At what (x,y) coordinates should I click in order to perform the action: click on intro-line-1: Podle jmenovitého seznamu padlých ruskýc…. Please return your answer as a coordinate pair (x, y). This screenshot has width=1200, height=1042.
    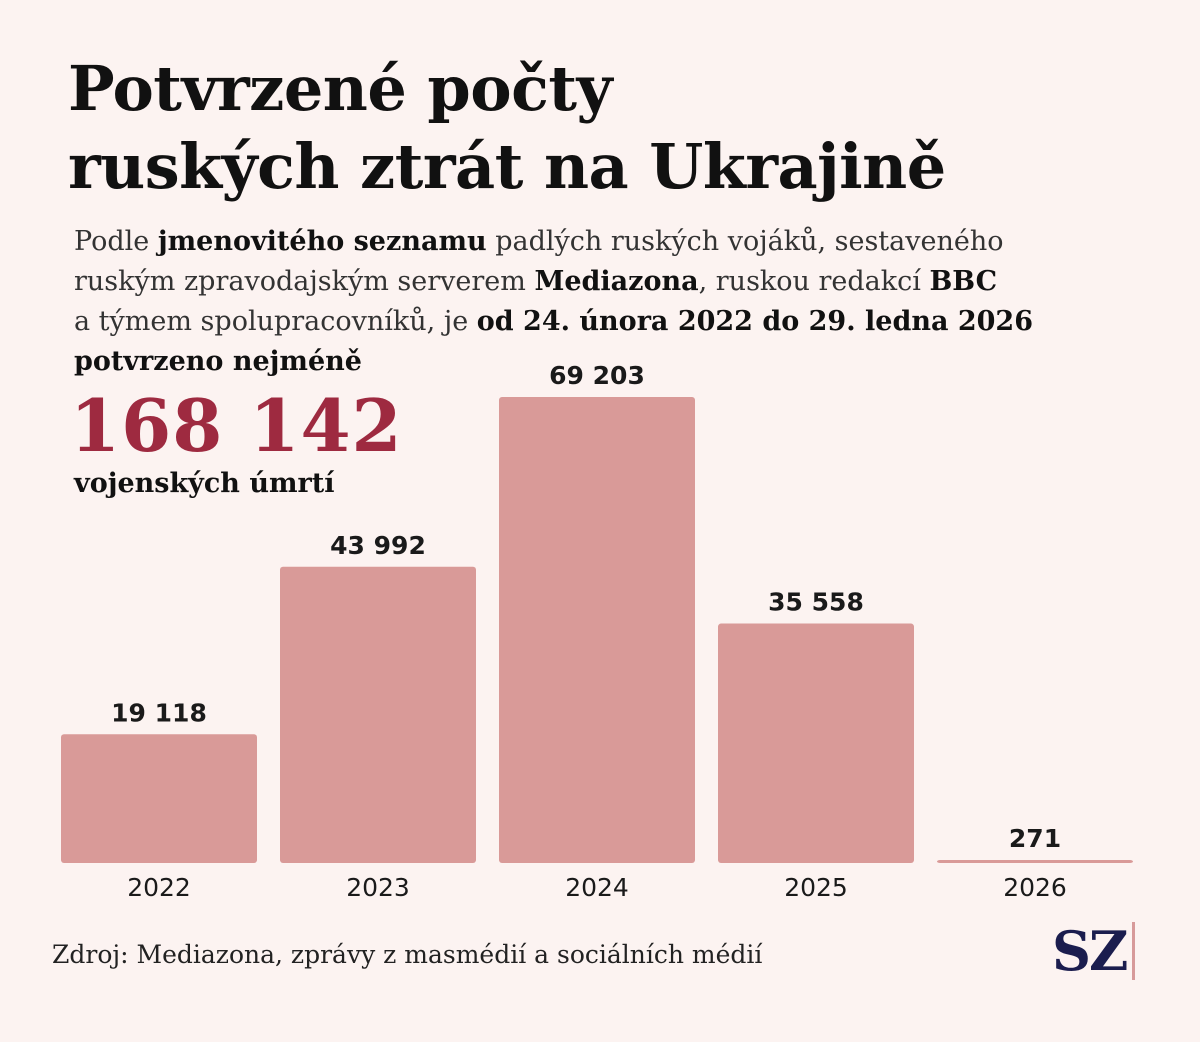
    Looking at the image, I should click on (614, 242).